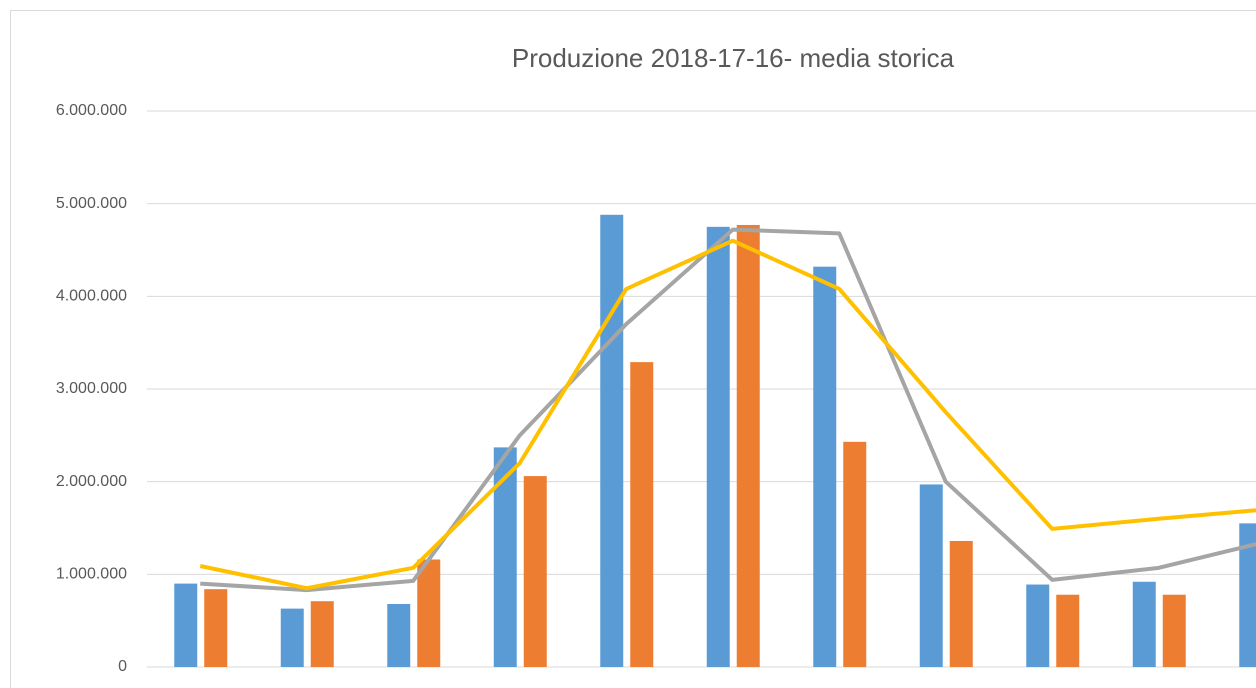  What do you see at coordinates (733, 58) in the screenshot?
I see `chart-title: Produzione 2018-17-16- media storica` at bounding box center [733, 58].